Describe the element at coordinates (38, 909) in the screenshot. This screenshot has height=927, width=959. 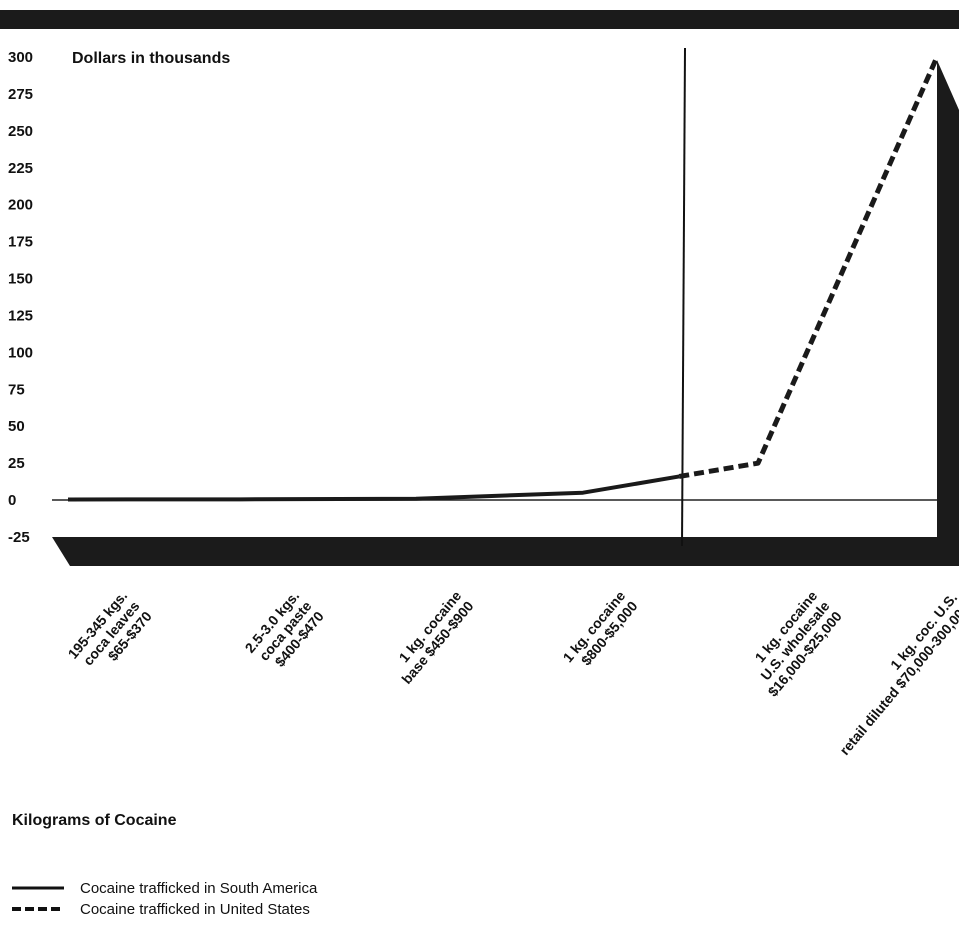
I see `legend-dashed-line-icon` at that location.